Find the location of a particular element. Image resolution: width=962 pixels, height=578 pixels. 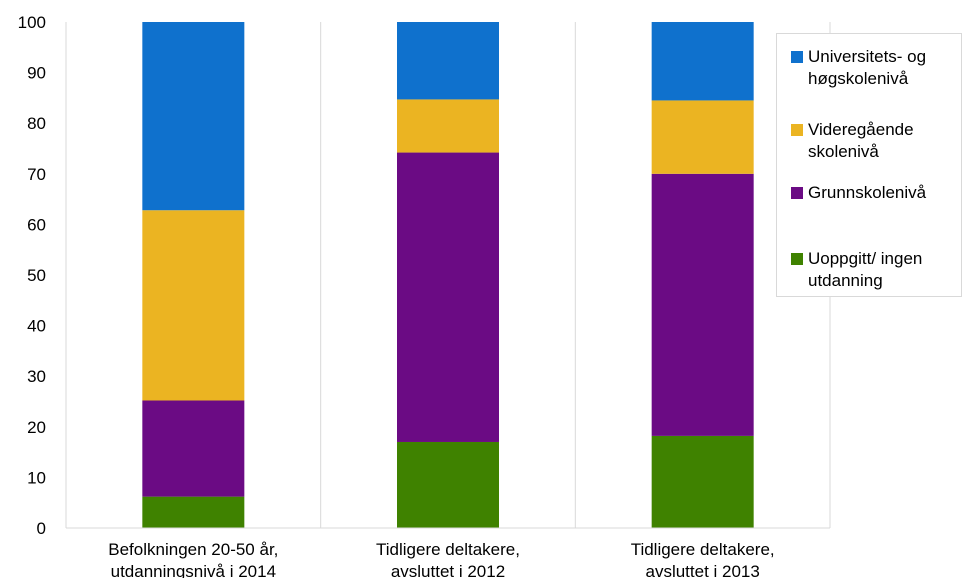

x-category-label: utdanningsnivå i 2014 is located at coordinates (193, 570).